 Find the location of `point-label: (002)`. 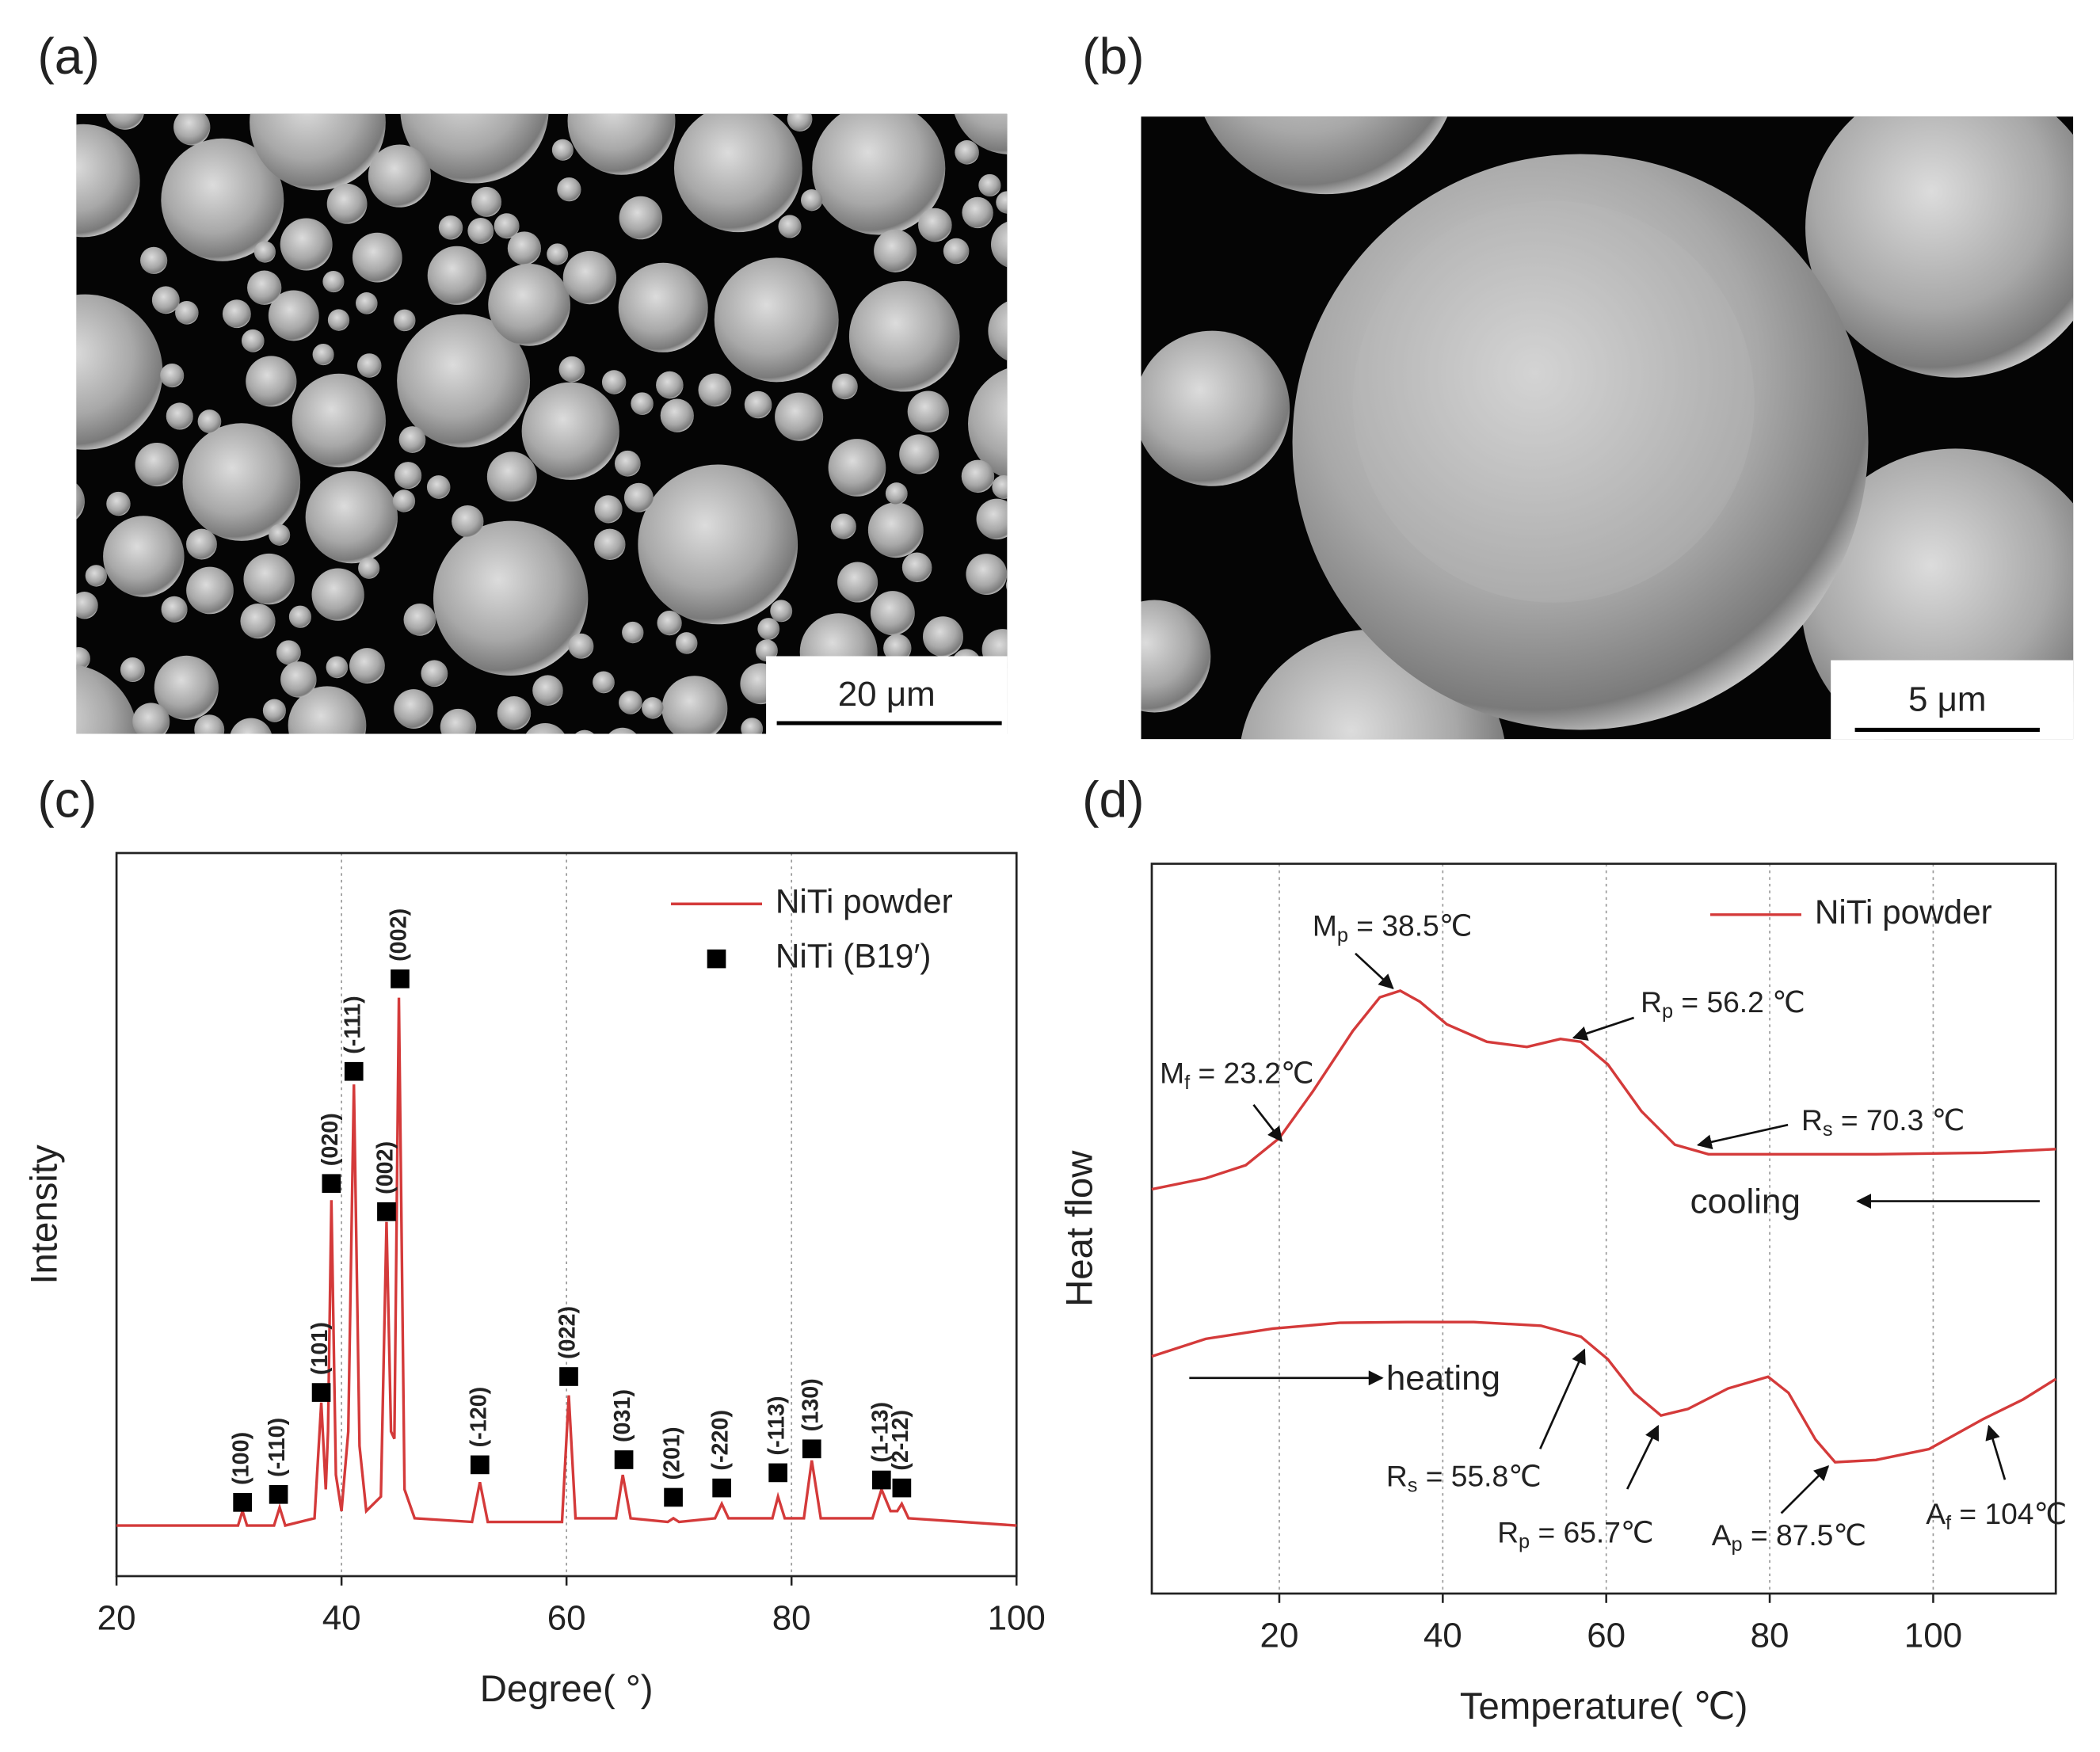

point-label: (002) is located at coordinates (399, 935).